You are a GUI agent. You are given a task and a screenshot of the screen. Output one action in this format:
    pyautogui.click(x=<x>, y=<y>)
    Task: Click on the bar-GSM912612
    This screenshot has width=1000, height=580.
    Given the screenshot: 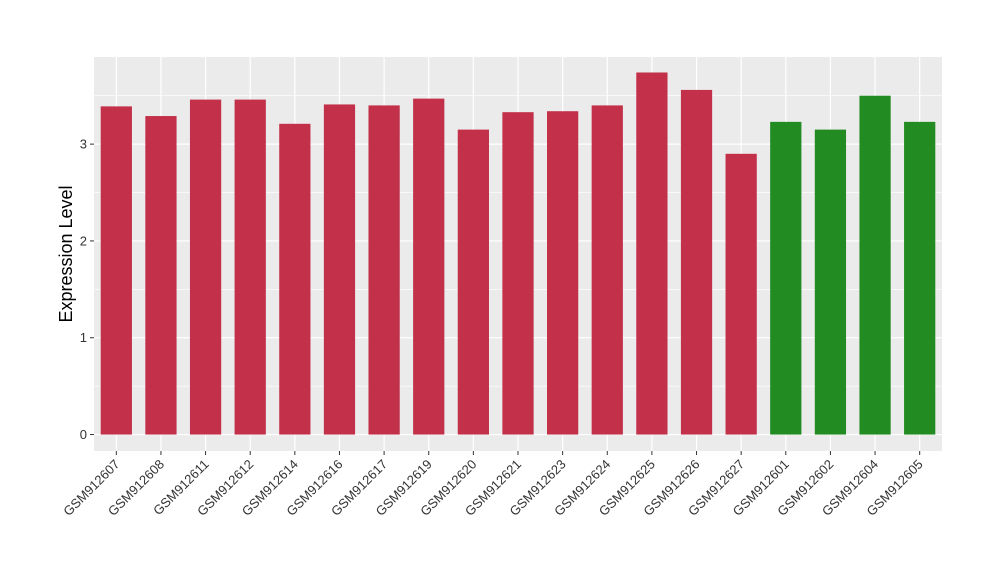 What is the action you would take?
    pyautogui.click(x=250, y=267)
    